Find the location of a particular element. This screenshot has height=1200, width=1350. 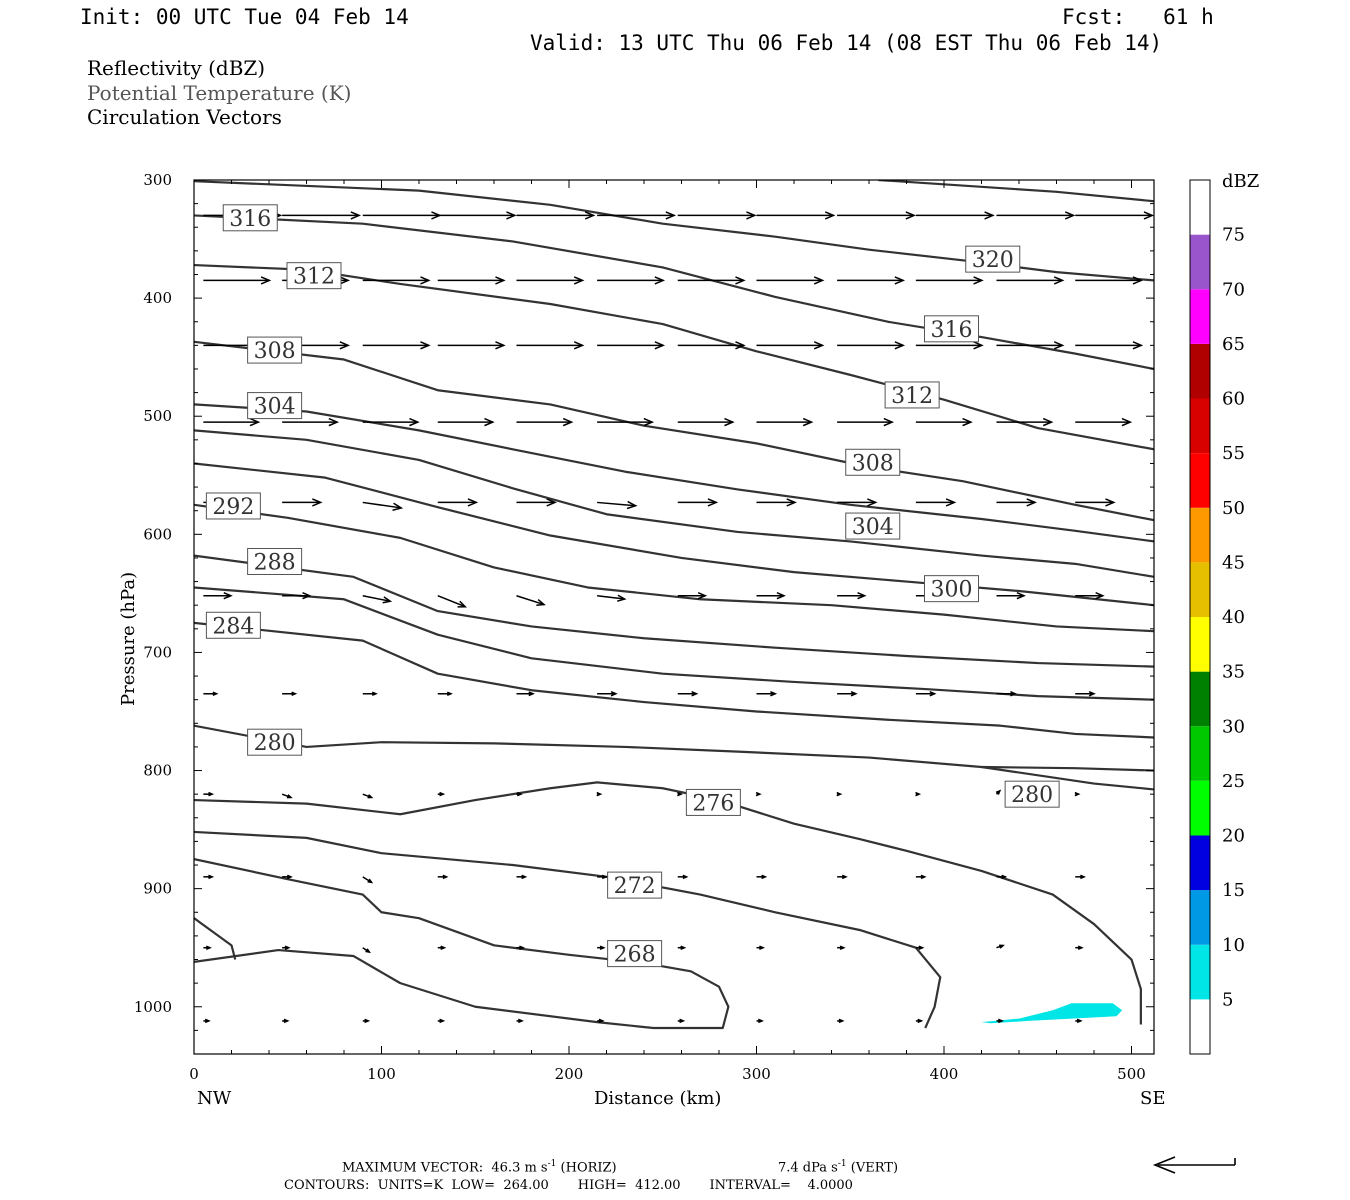

contour-label-280: 280 is located at coordinates (1032, 795).